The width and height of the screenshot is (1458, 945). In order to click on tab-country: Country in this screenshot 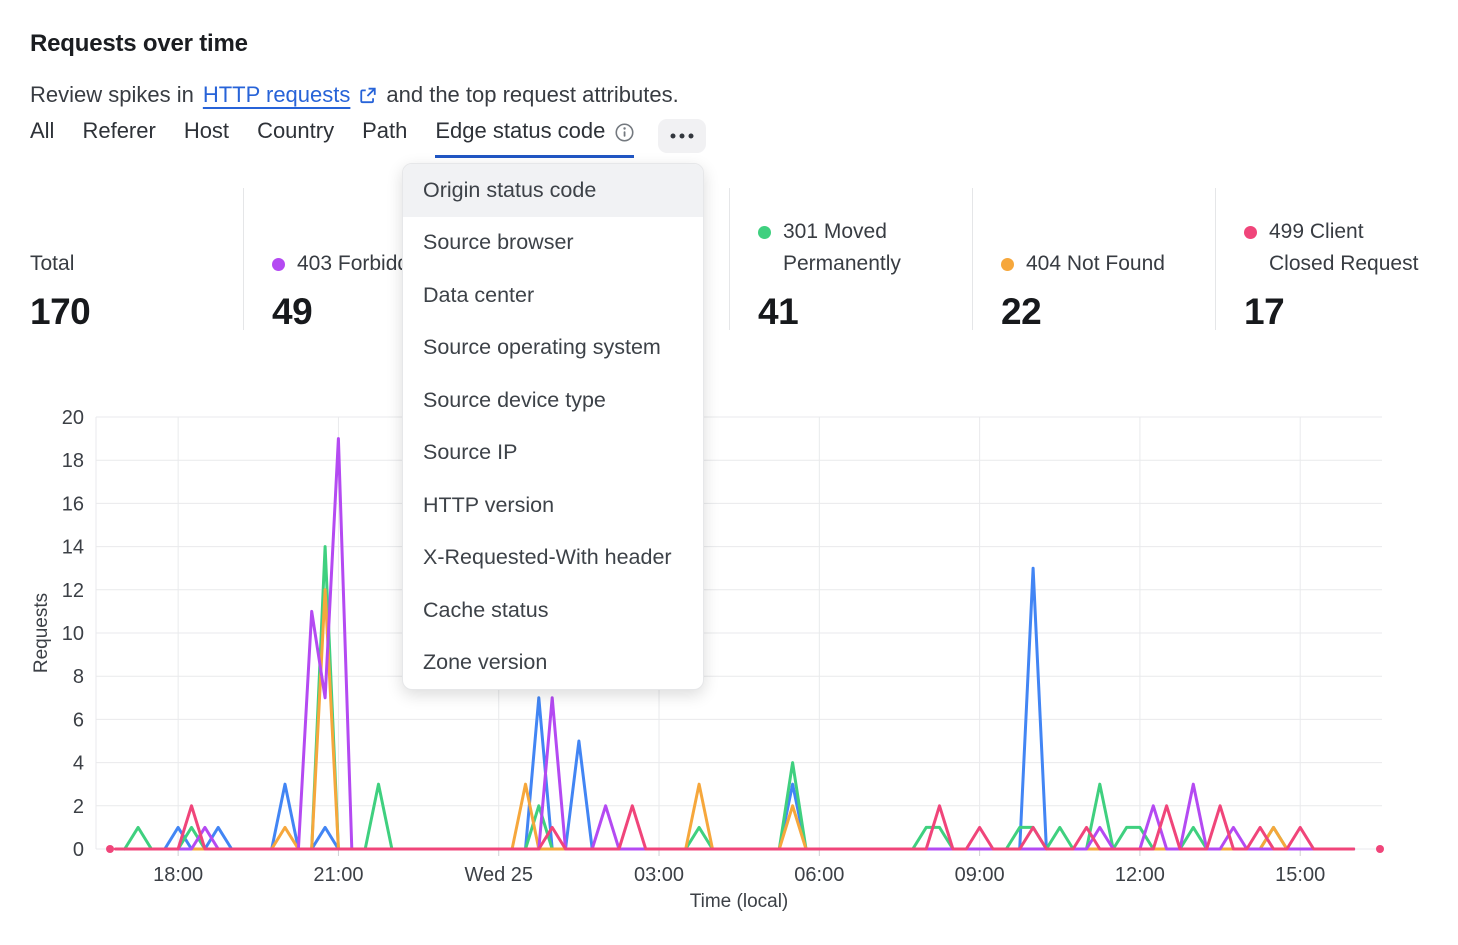, I will do `click(295, 138)`.